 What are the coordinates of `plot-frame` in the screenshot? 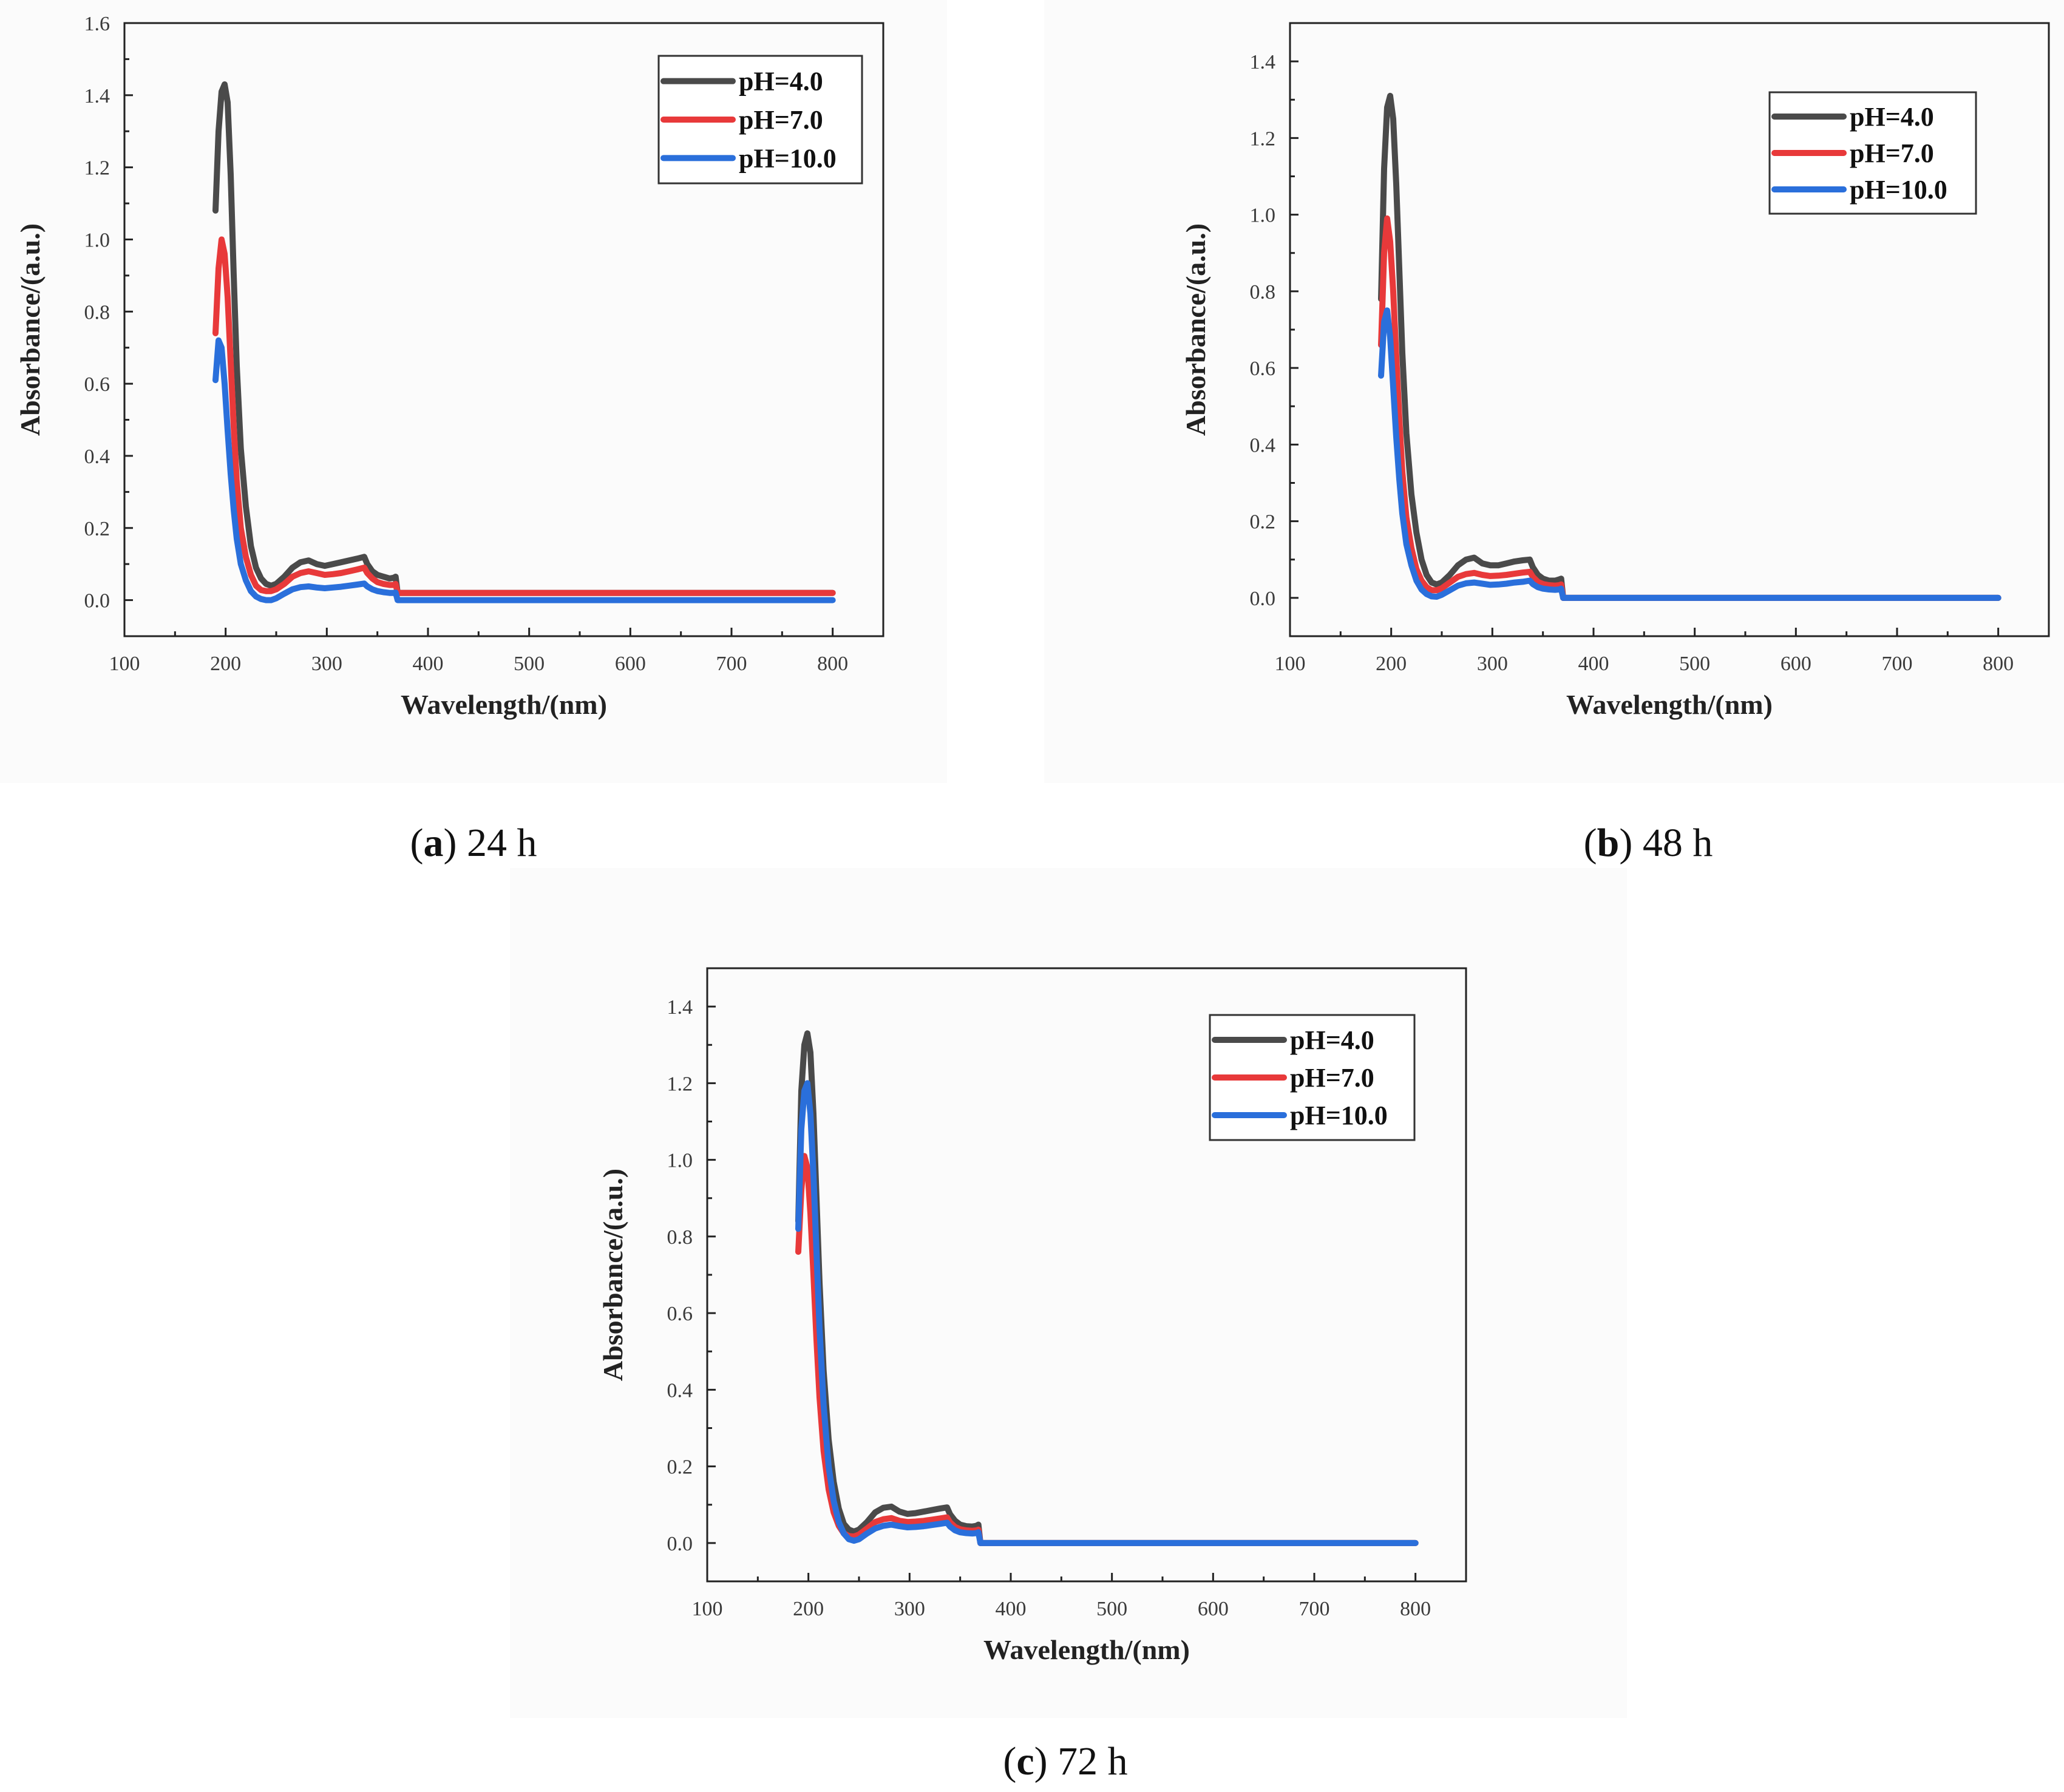 It's located at (503, 329).